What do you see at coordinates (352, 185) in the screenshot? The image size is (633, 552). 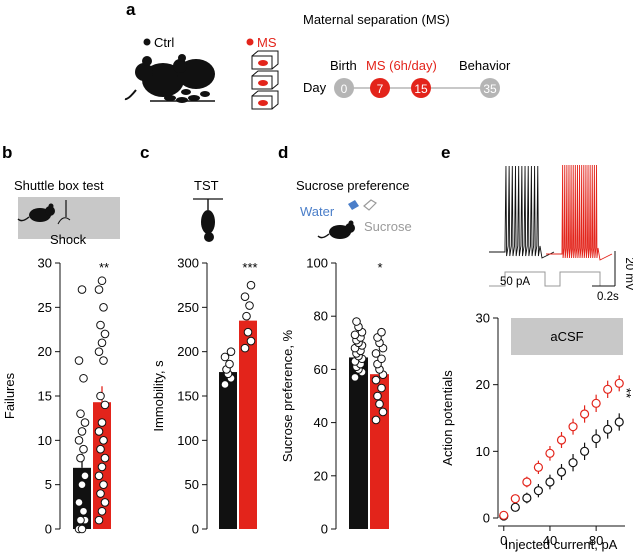 I see `panel-d-title: Sucrose preference` at bounding box center [352, 185].